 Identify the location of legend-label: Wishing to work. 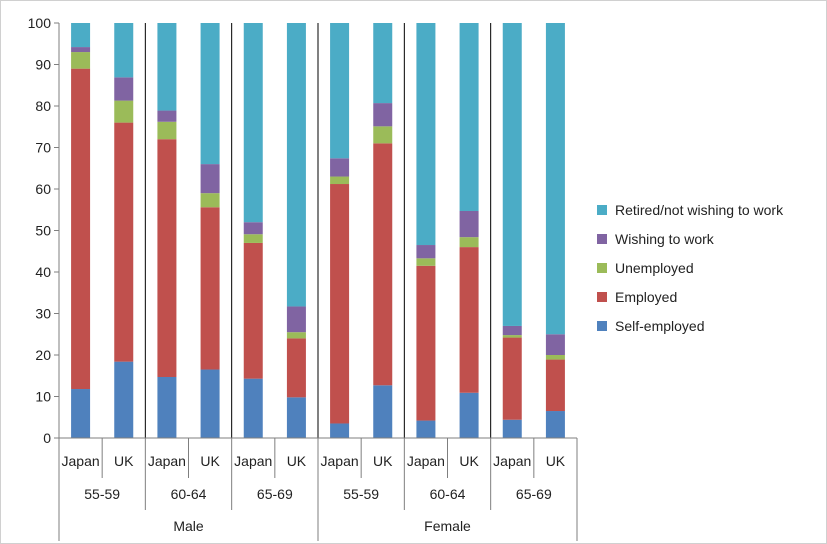
(665, 239).